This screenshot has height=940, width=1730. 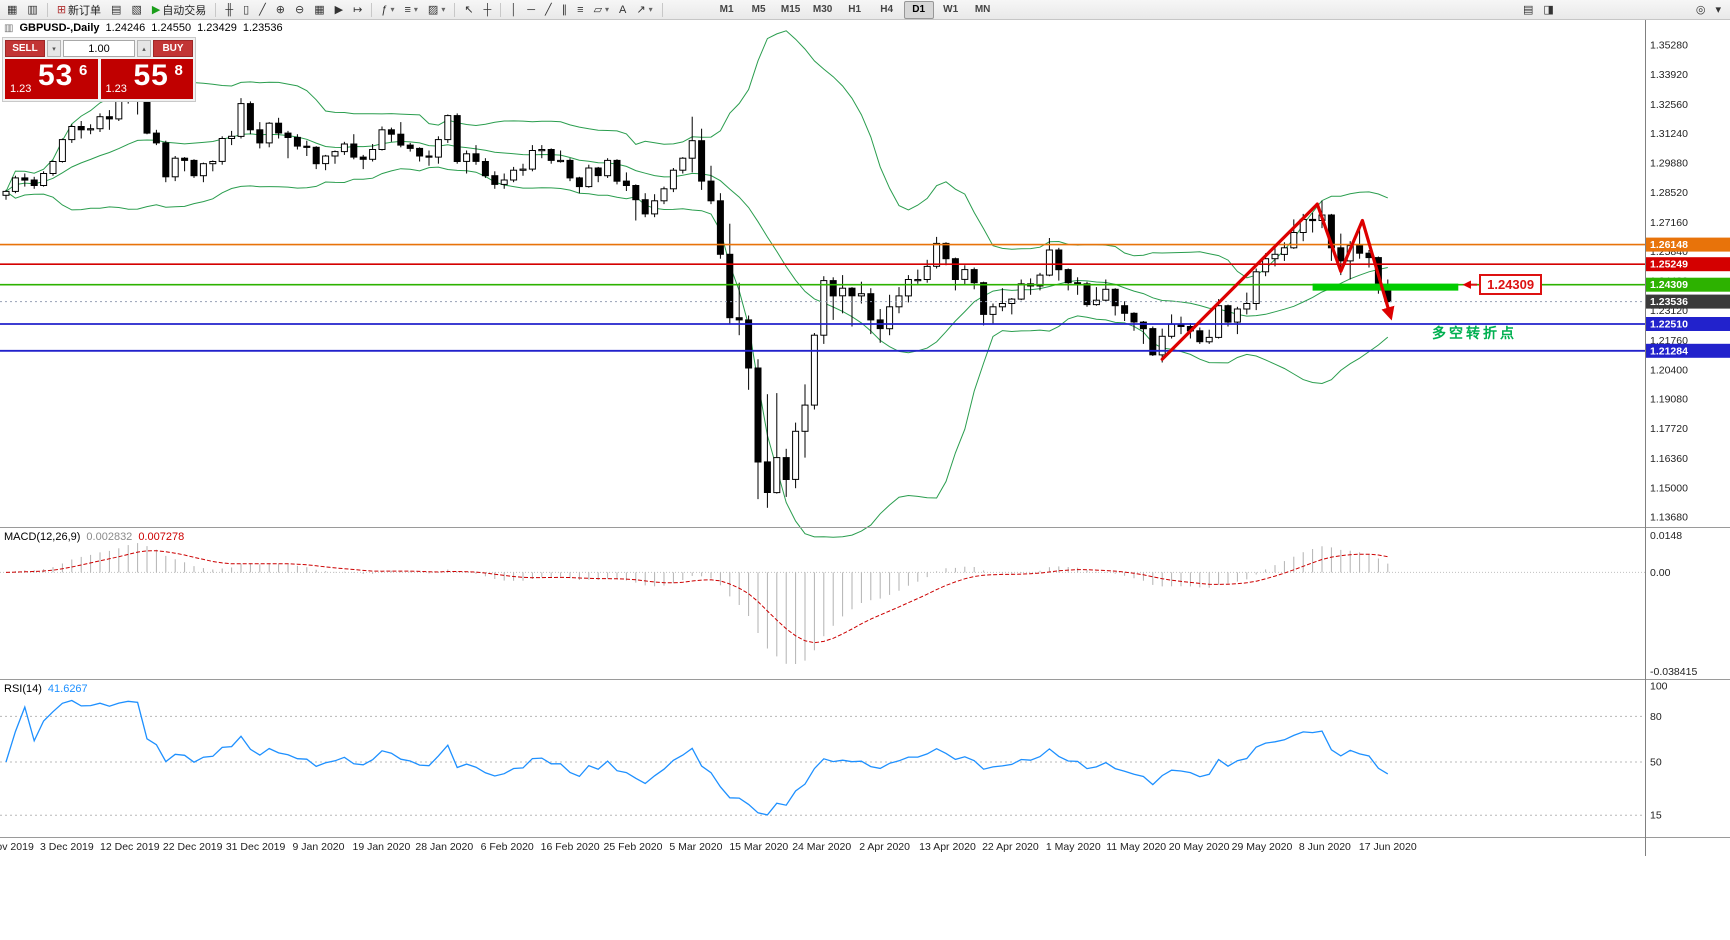 I want to click on date-axis-label: 24 Mar 2020, so click(x=821, y=847).